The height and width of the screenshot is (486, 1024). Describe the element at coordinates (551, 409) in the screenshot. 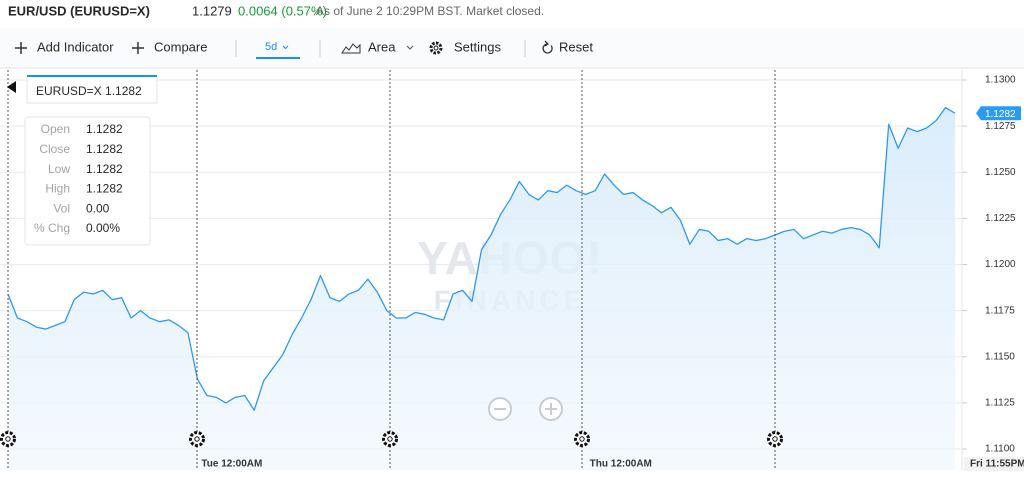

I see `zoom-in` at that location.